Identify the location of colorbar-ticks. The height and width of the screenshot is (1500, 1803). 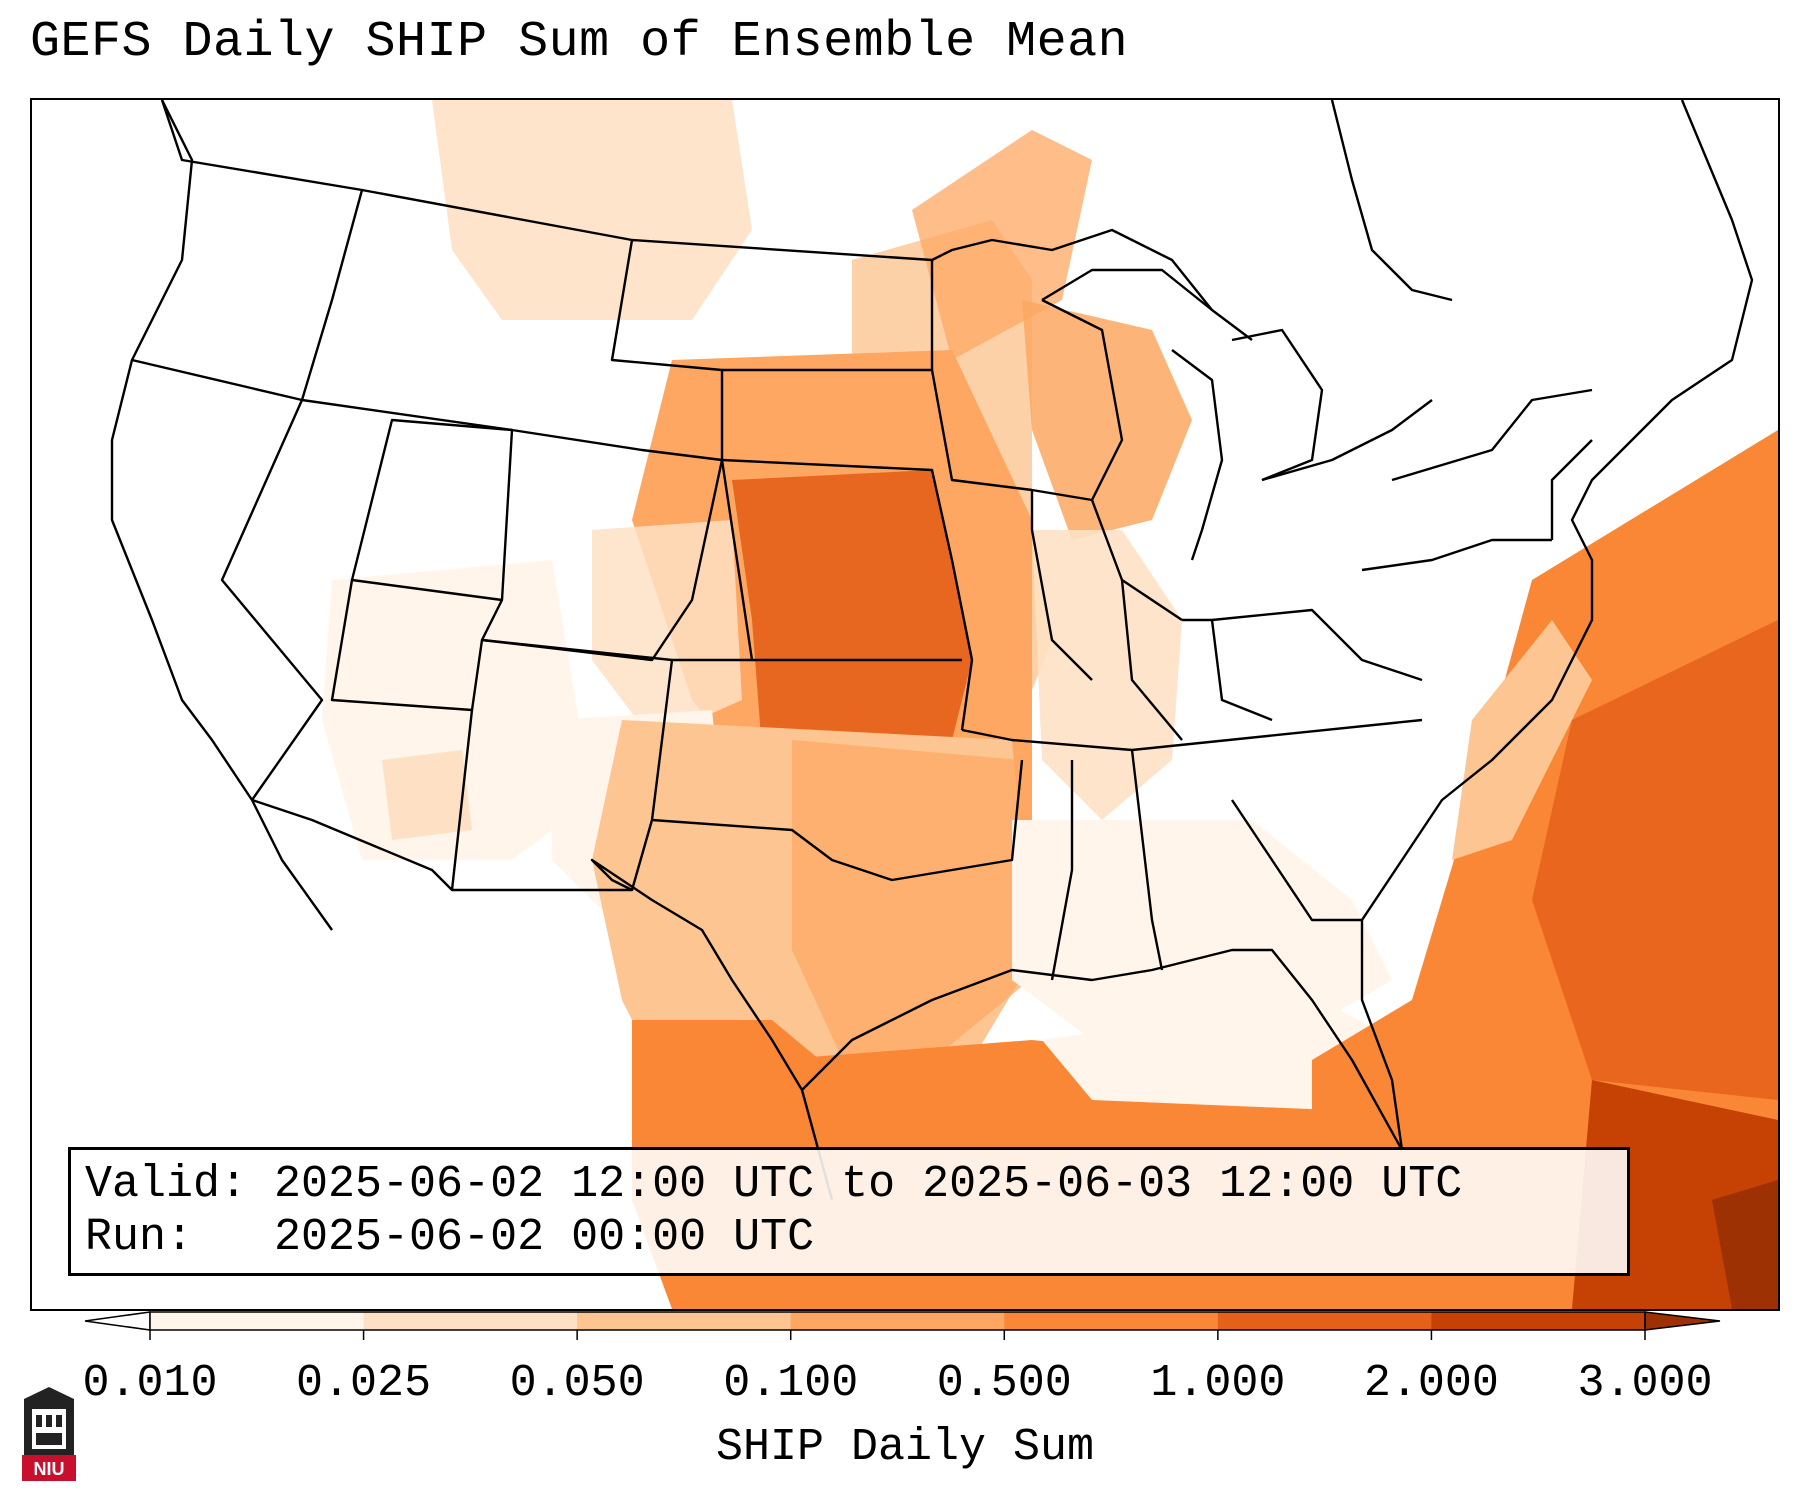
(897, 1335).